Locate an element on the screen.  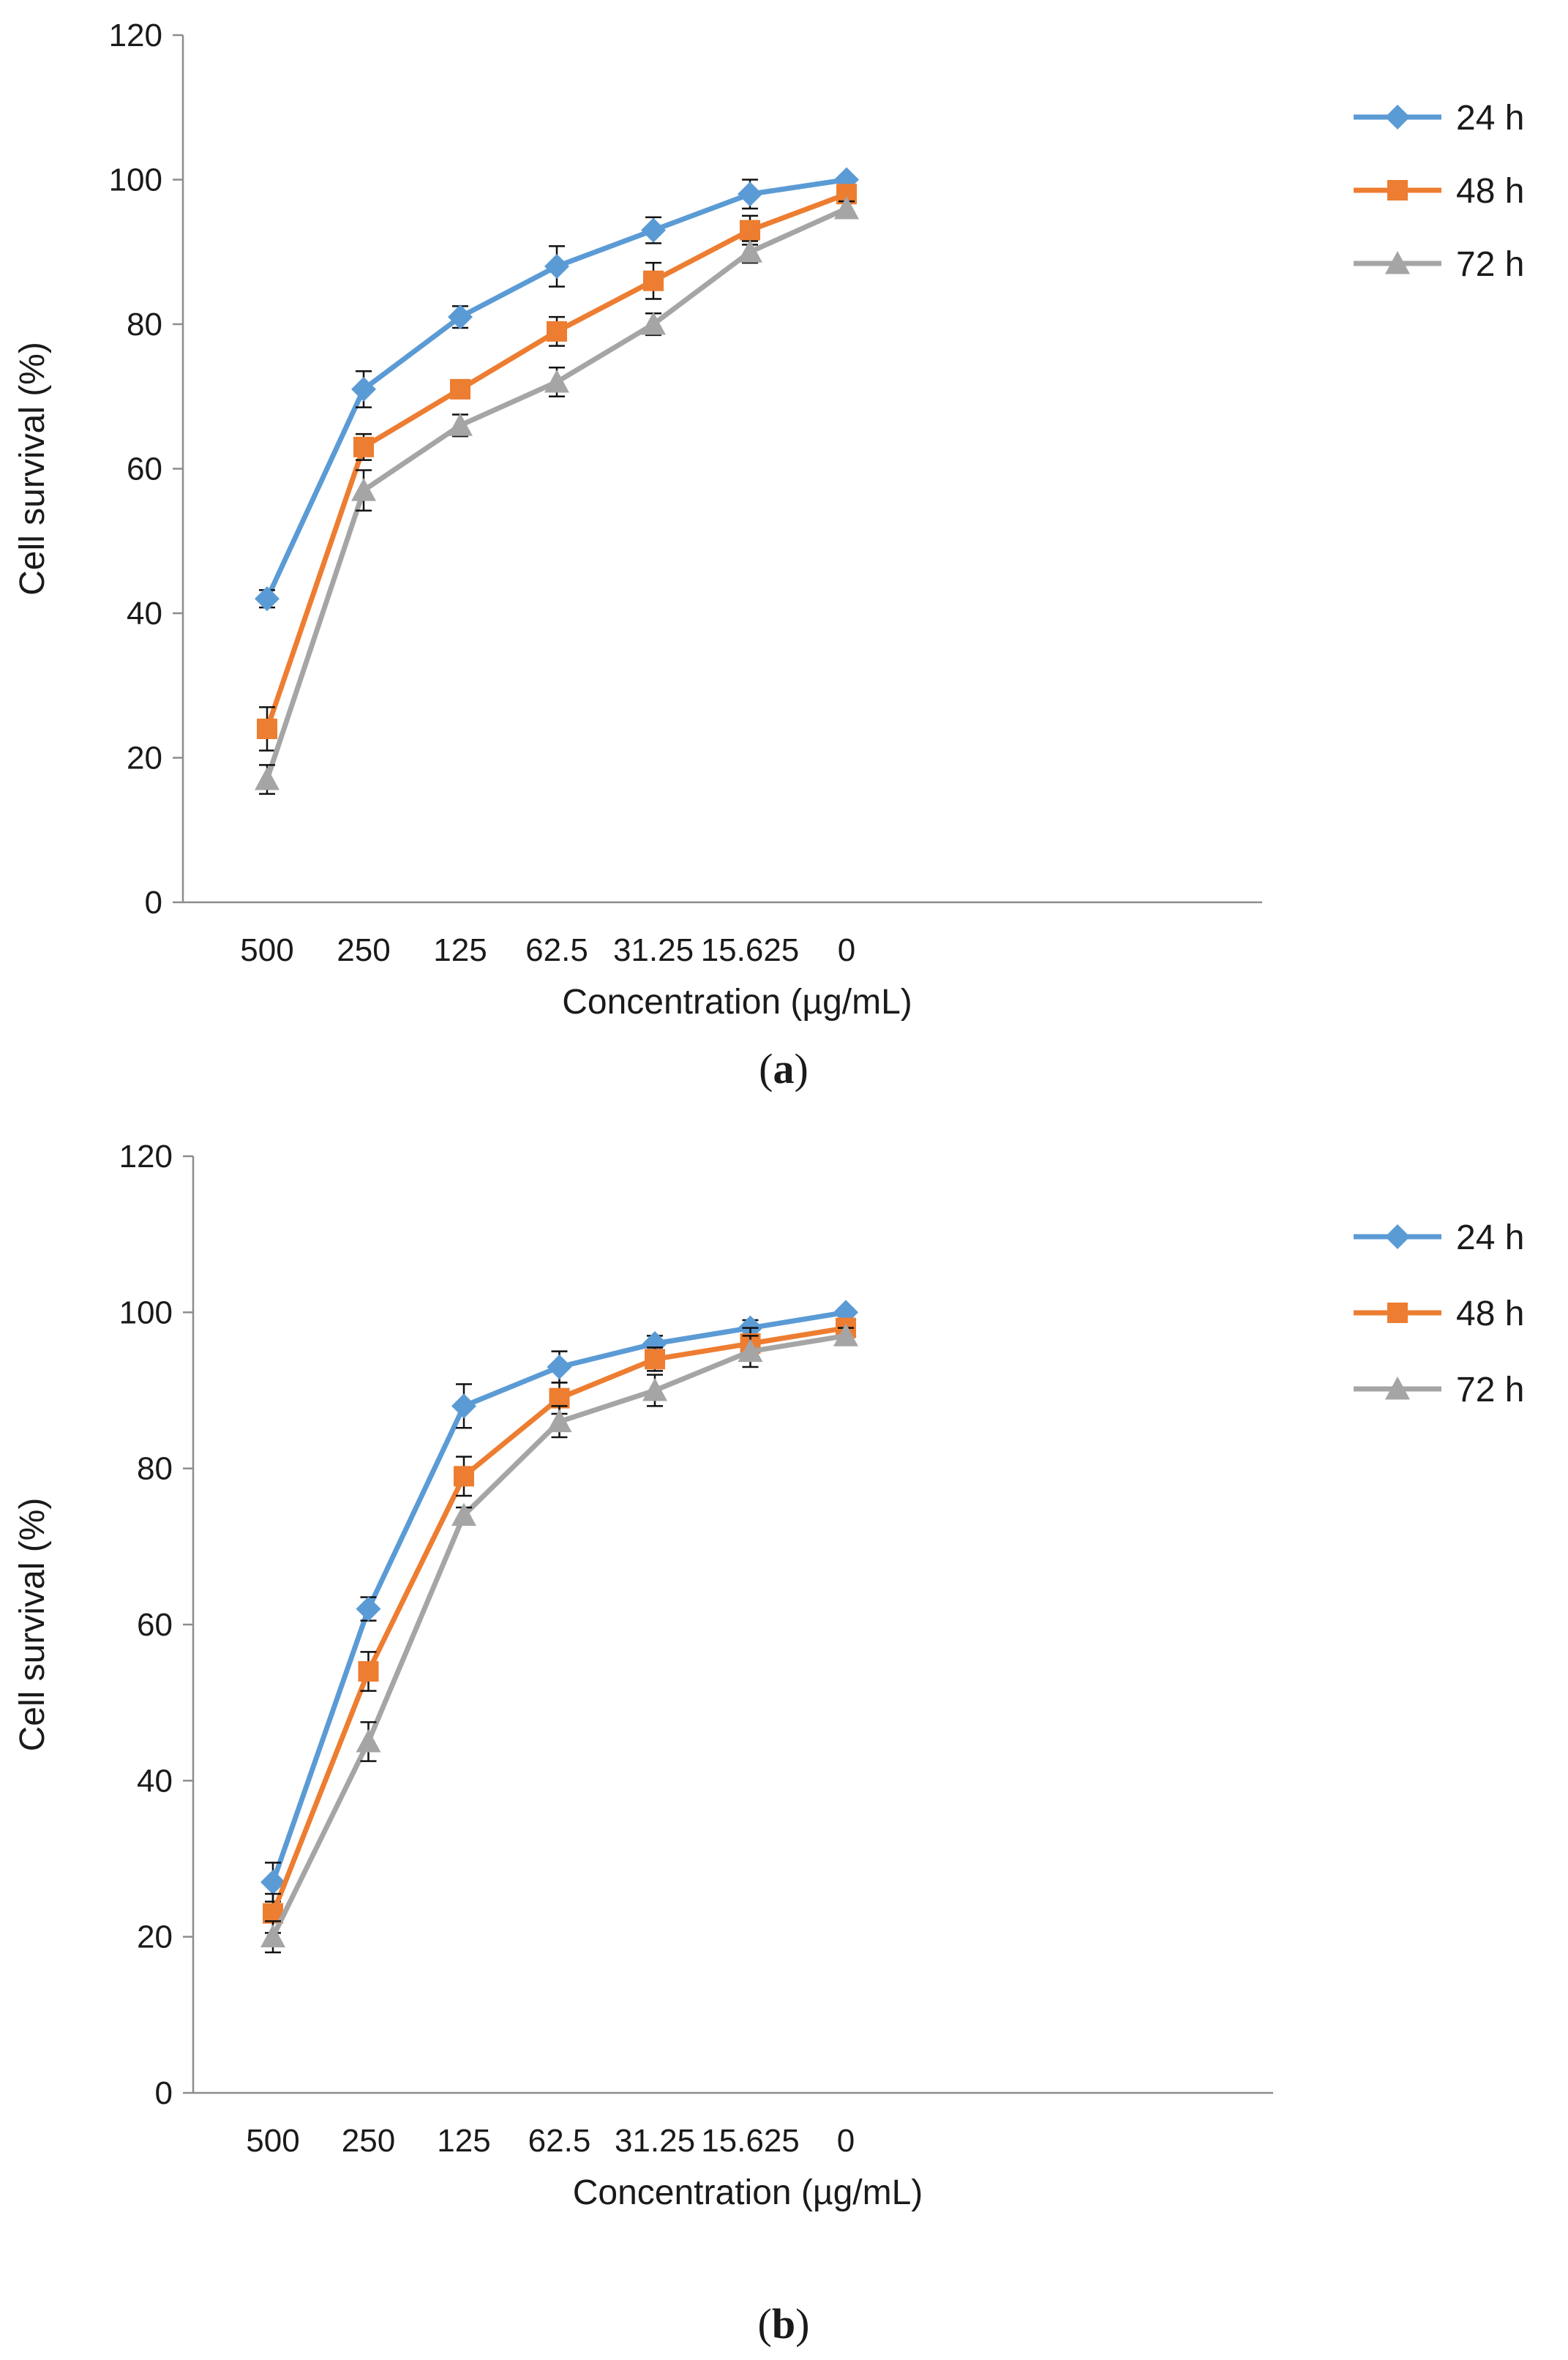
series-line is located at coordinates (556, 493).